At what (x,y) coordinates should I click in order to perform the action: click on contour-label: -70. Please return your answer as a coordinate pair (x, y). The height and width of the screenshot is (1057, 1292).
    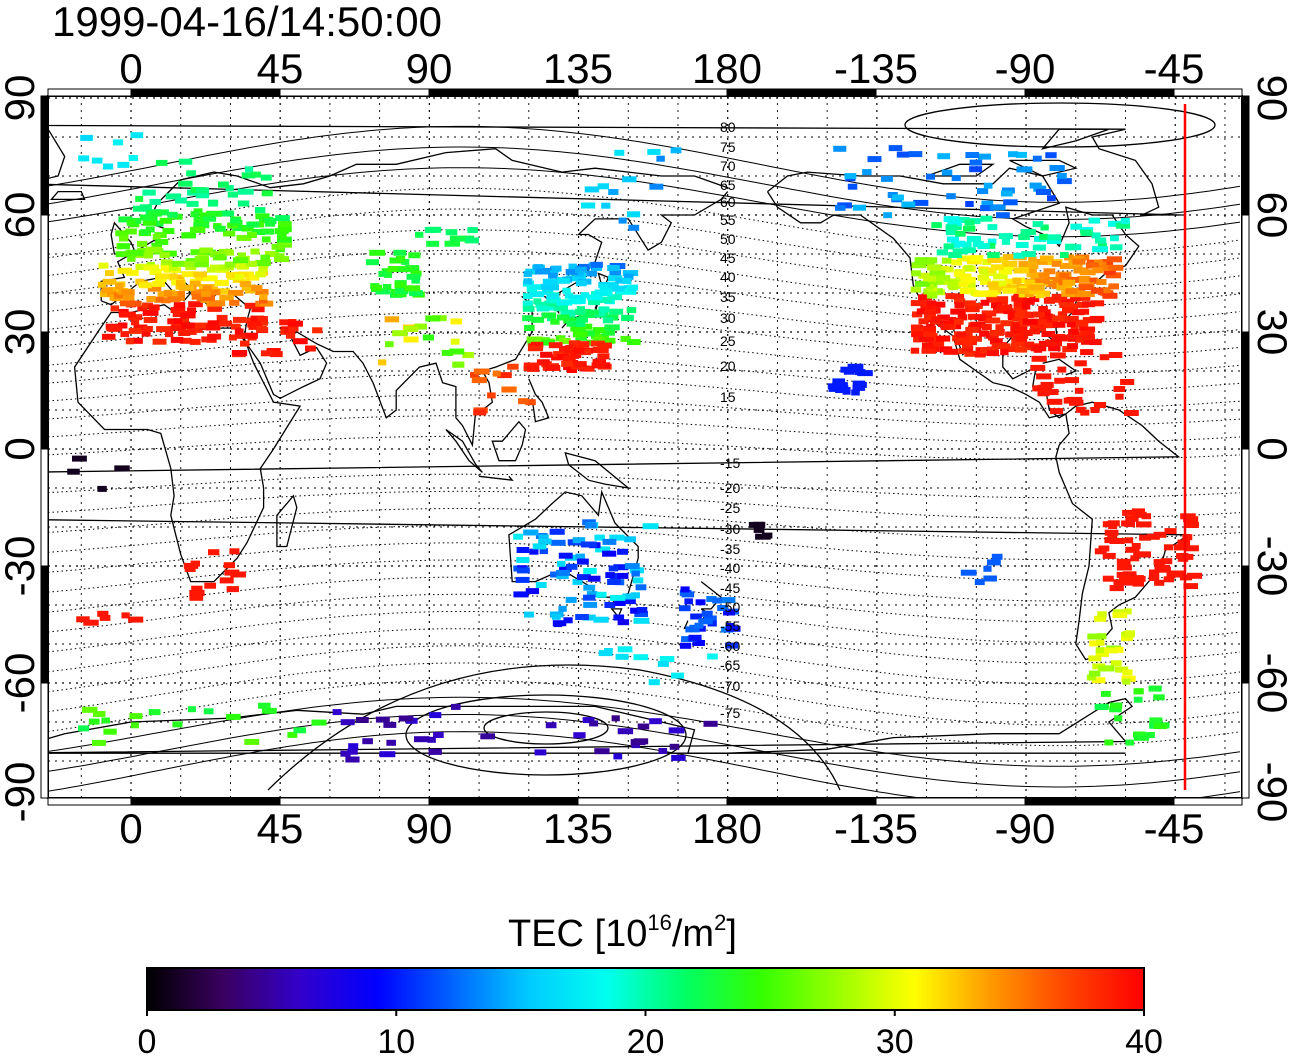
    Looking at the image, I should click on (730, 686).